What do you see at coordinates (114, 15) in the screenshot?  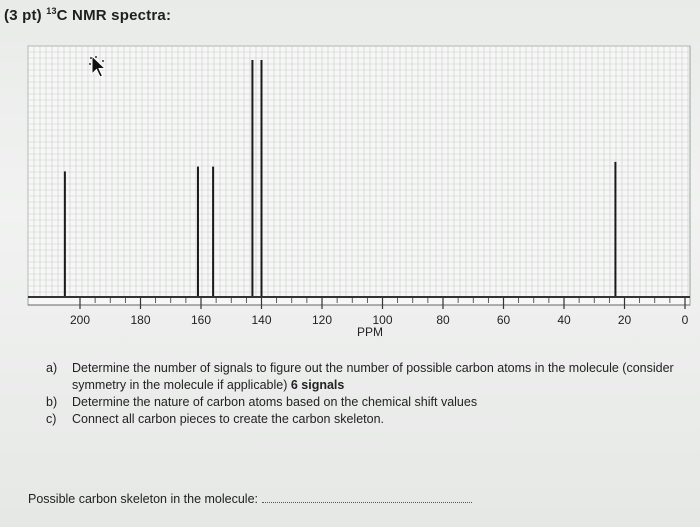 I see `spectrum-title: C NMR spectra:` at bounding box center [114, 15].